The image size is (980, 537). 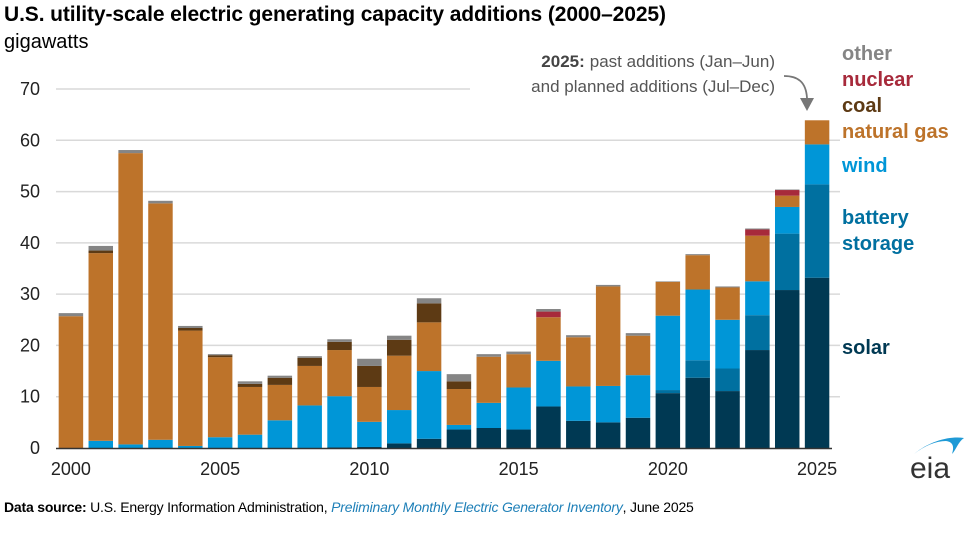 I want to click on y-tick-label: 70, so click(x=30, y=89).